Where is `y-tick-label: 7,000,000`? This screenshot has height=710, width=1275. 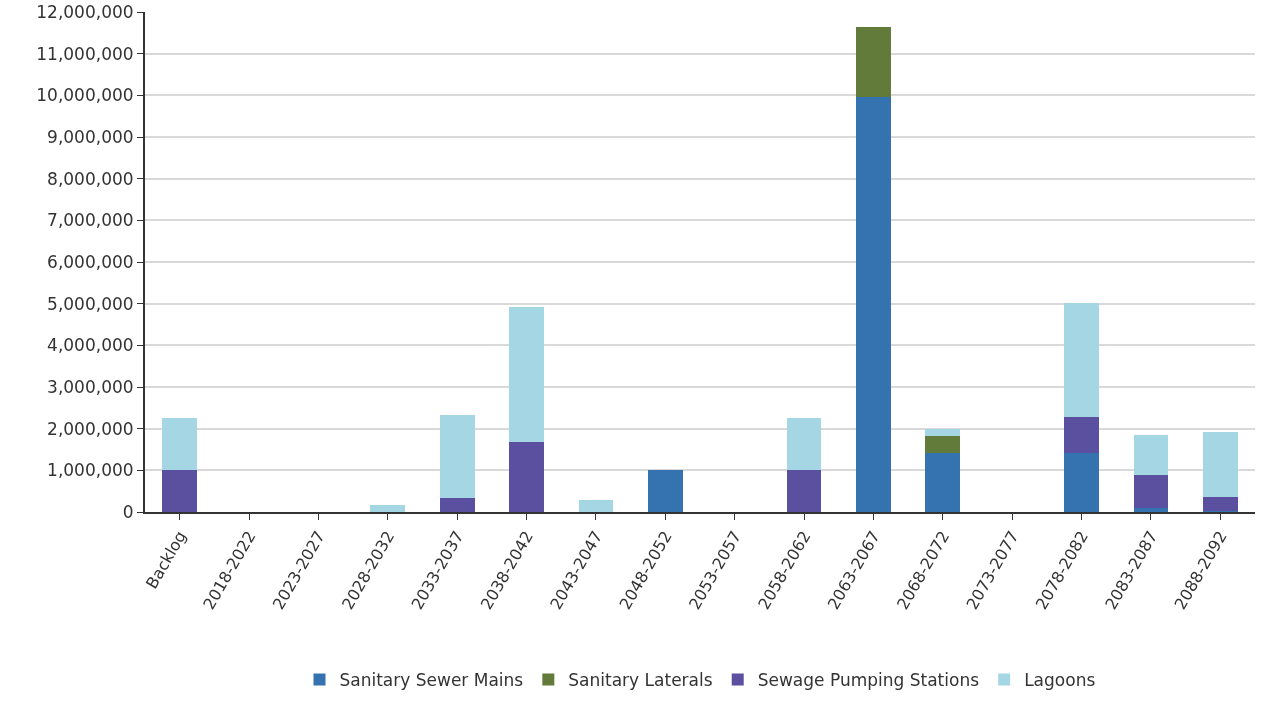
y-tick-label: 7,000,000 is located at coordinates (90, 220).